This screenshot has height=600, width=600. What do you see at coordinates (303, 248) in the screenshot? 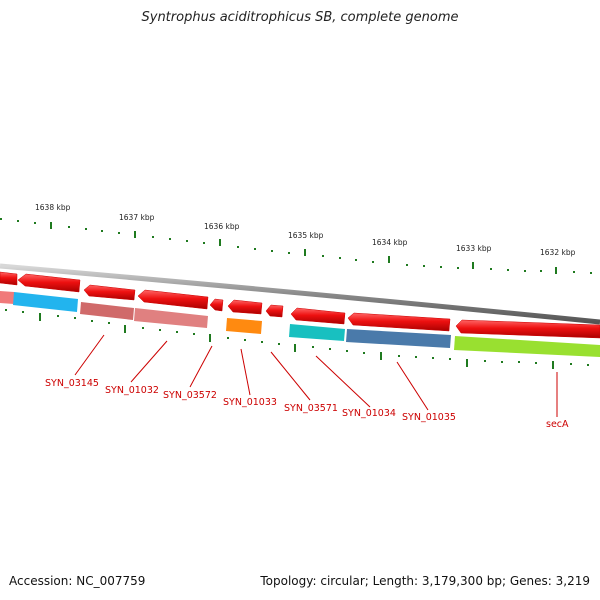
I see `scale-major-ticks` at bounding box center [303, 248].